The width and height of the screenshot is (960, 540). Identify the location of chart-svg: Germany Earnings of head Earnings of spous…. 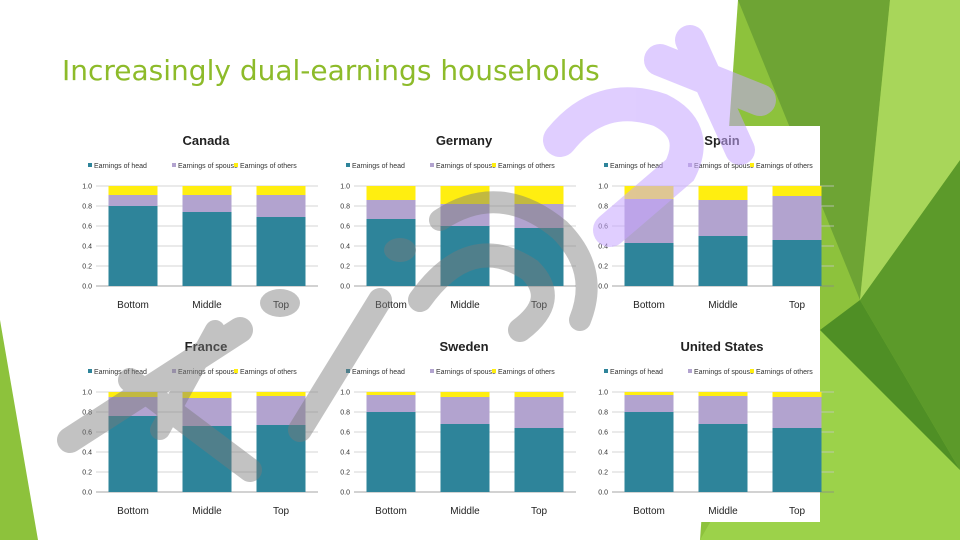
(458, 222).